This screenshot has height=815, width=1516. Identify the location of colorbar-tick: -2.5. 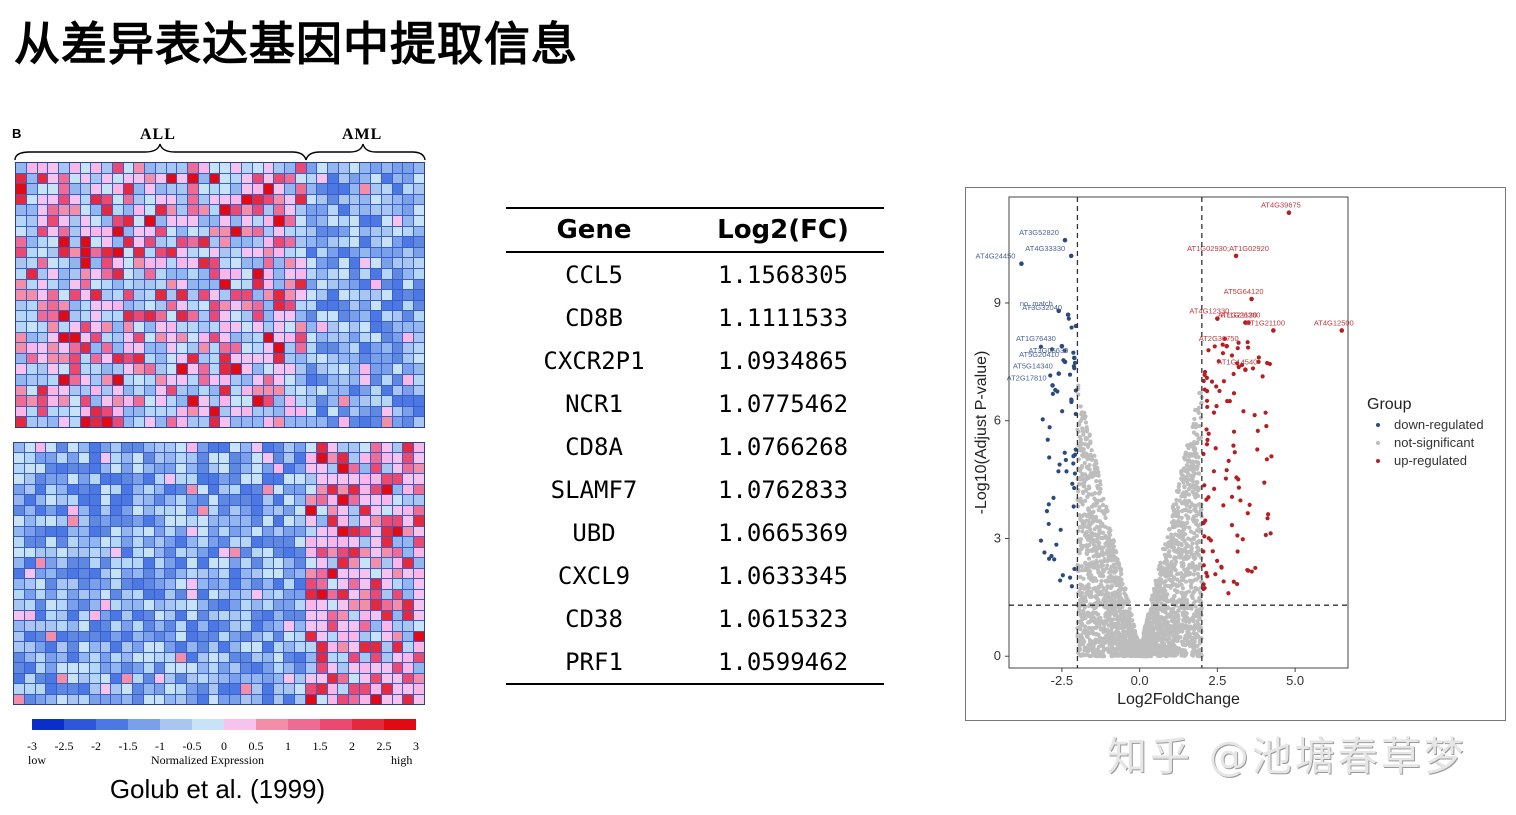
(64, 746).